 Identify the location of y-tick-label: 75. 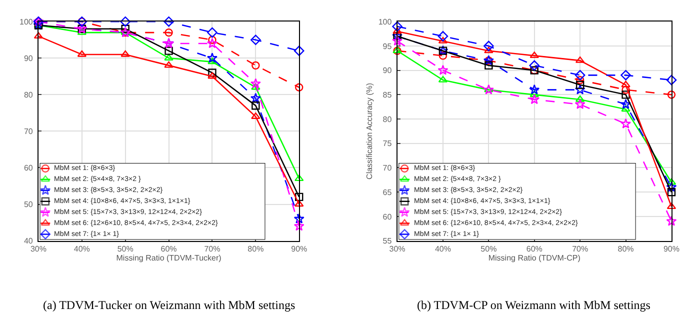
(387, 143).